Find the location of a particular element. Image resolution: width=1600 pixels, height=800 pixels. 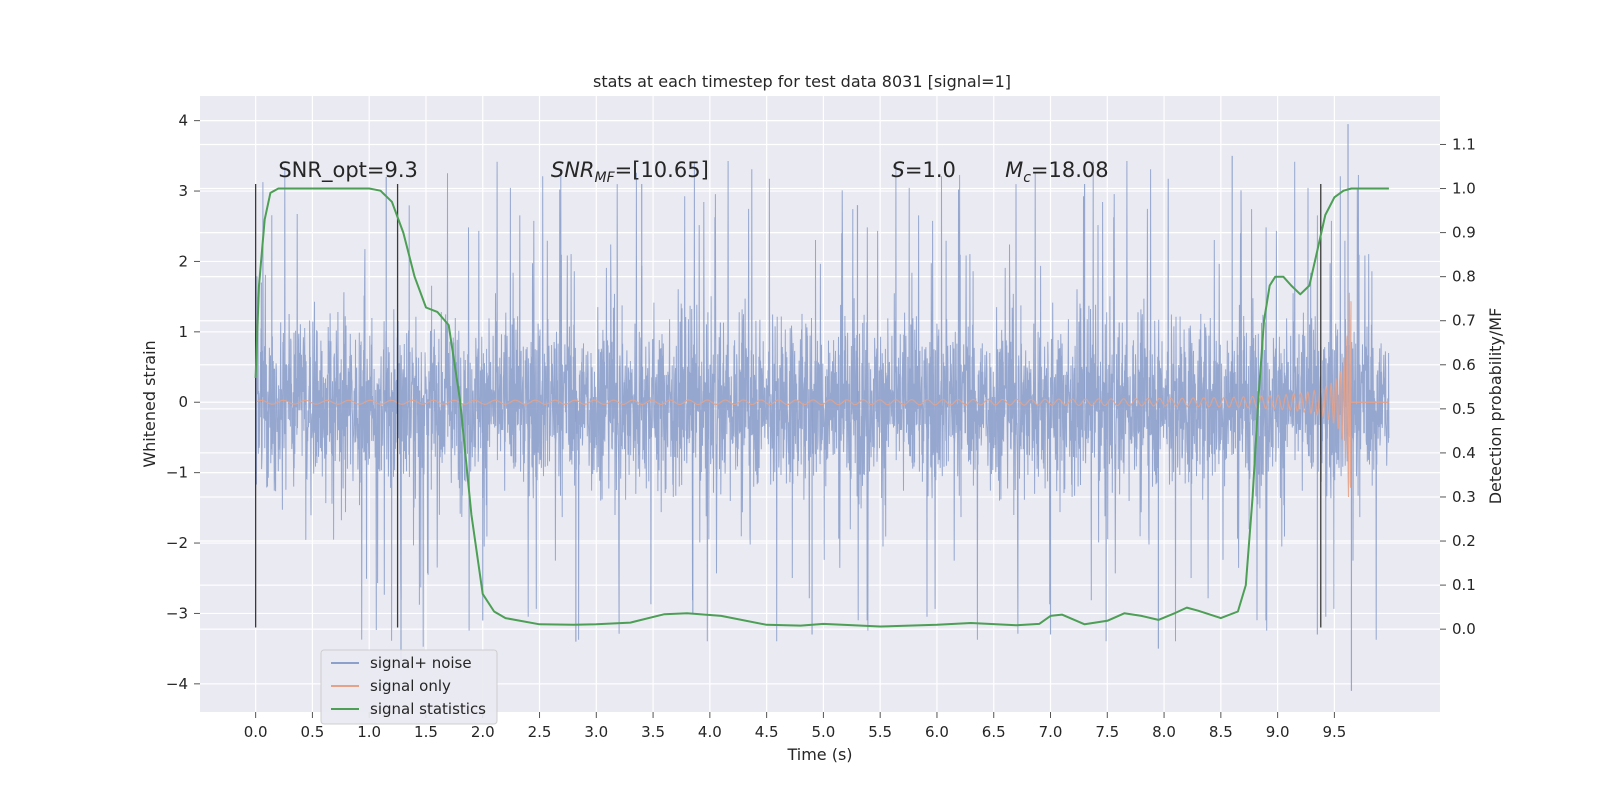

annotation-chirp-mass: Mc=18.08 is located at coordinates (1057, 172).